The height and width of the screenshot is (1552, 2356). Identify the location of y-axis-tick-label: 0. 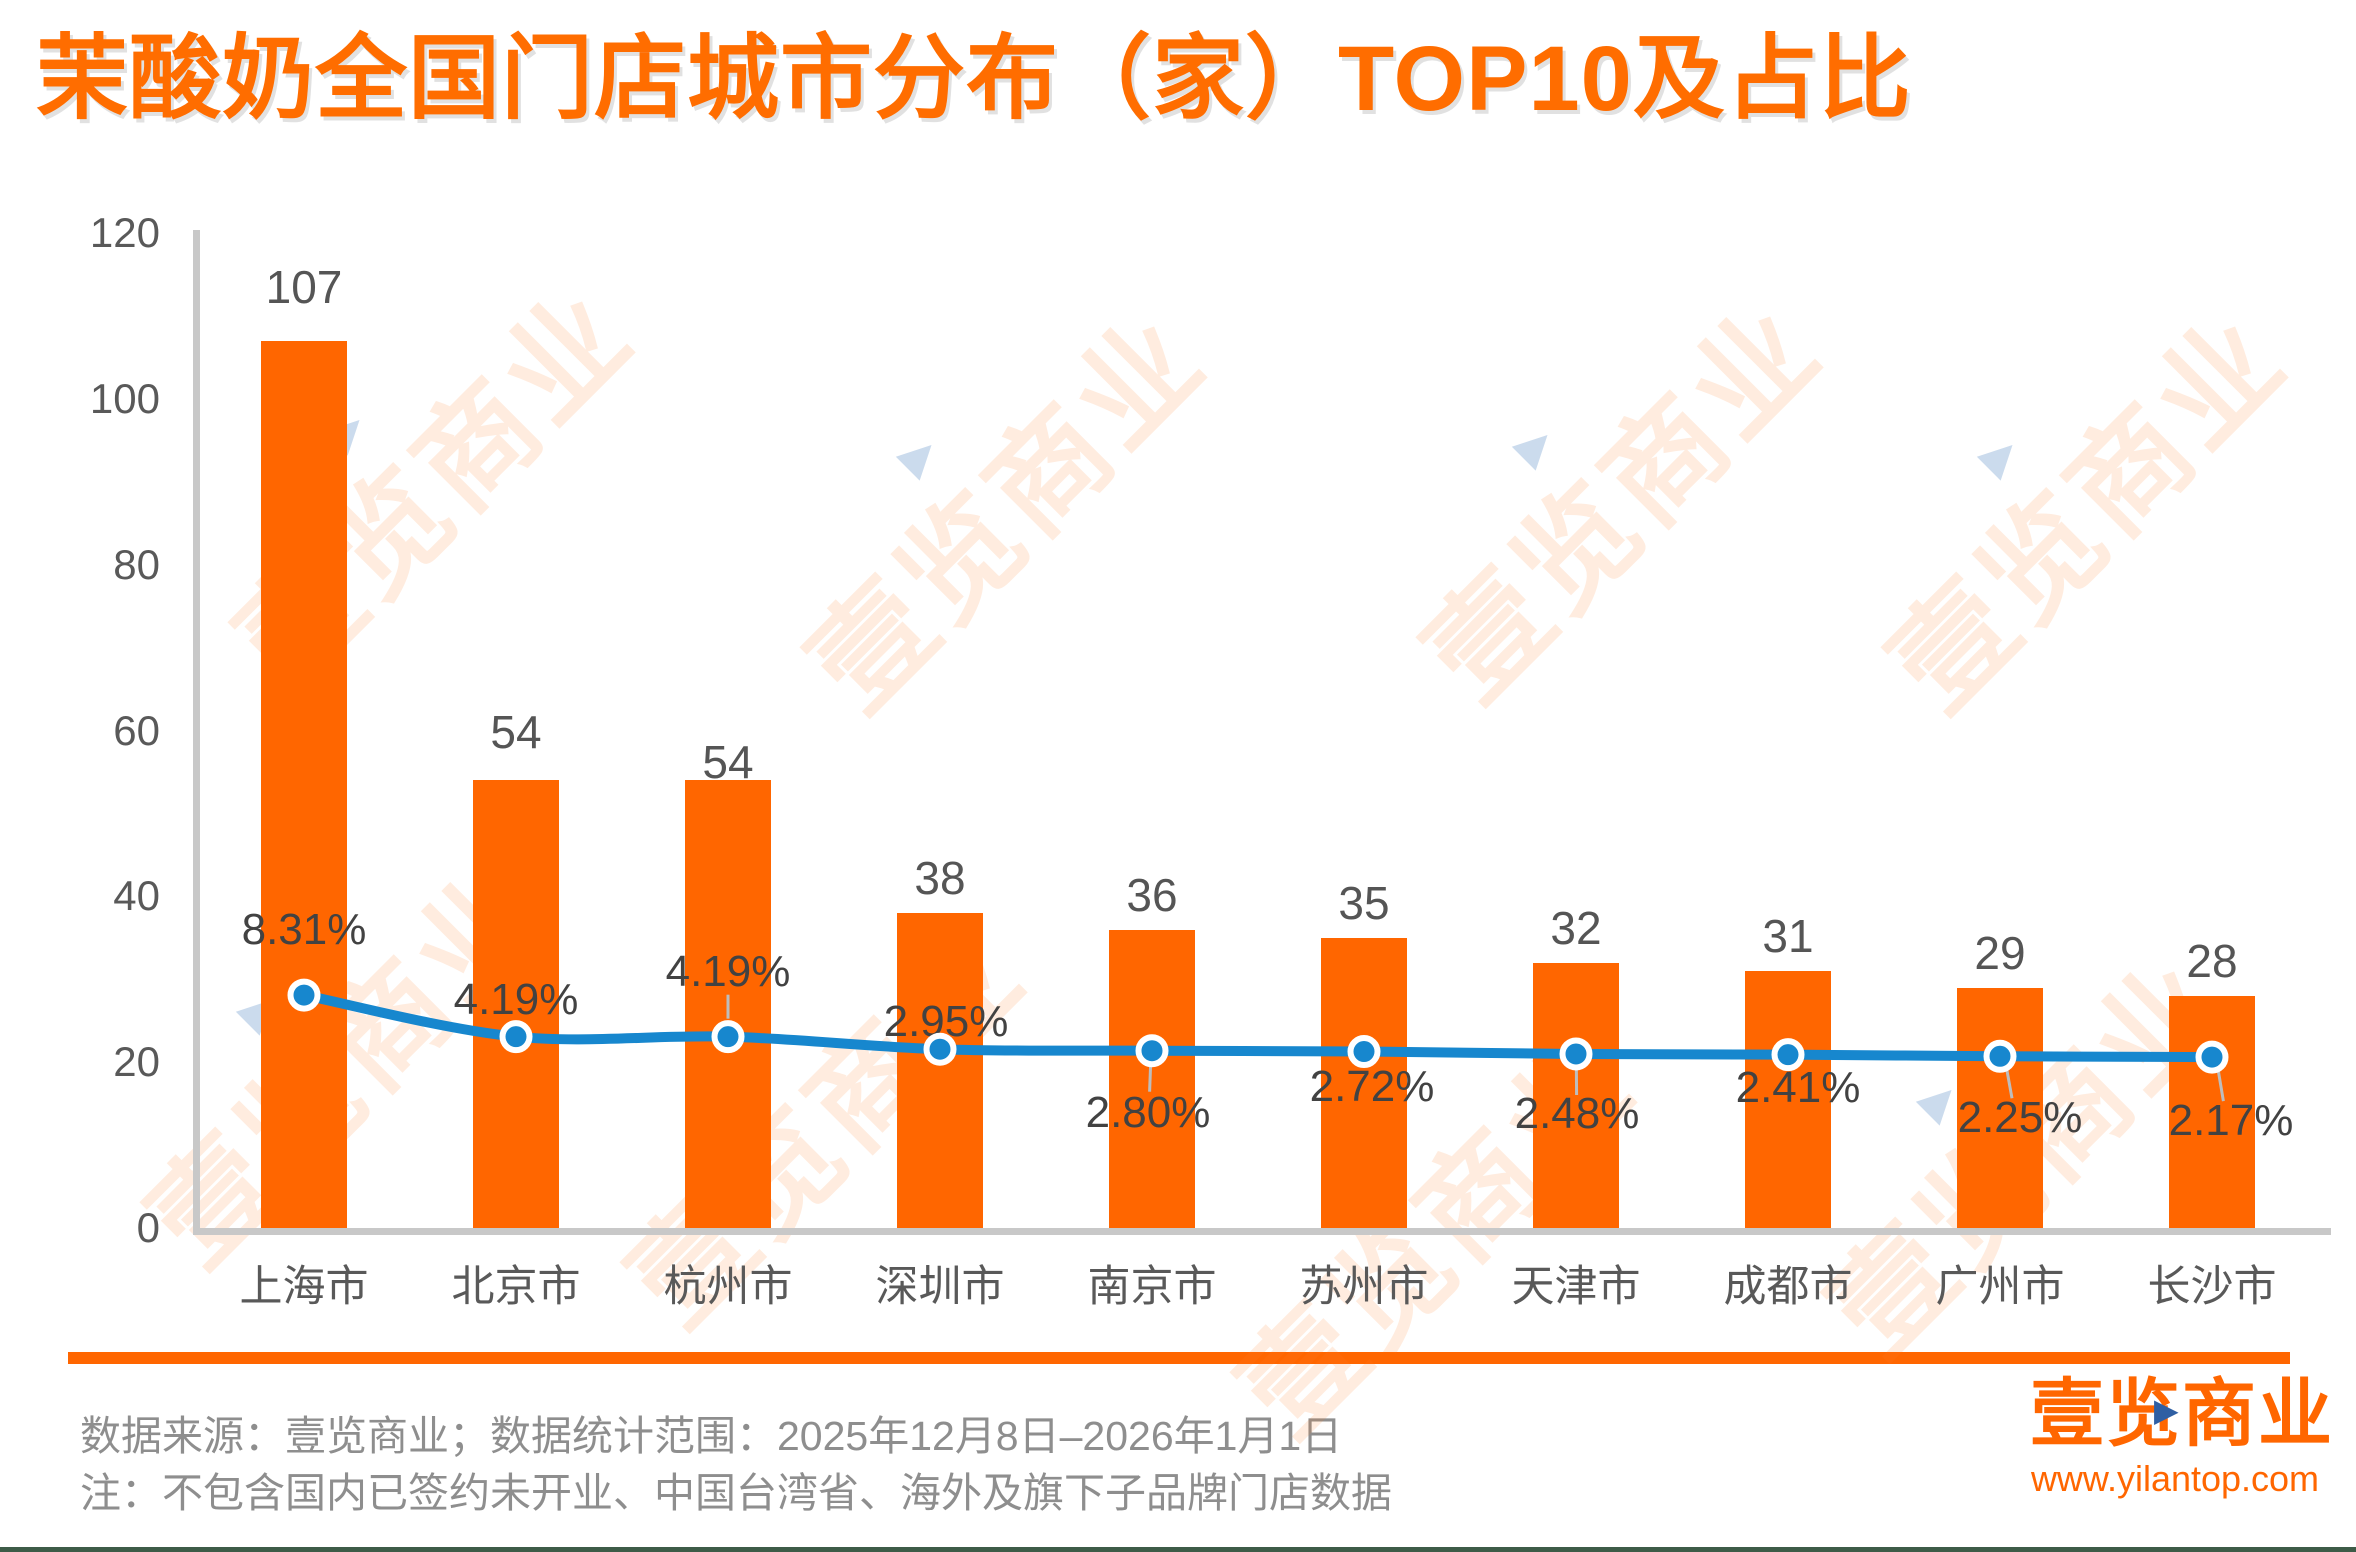
(148, 1227).